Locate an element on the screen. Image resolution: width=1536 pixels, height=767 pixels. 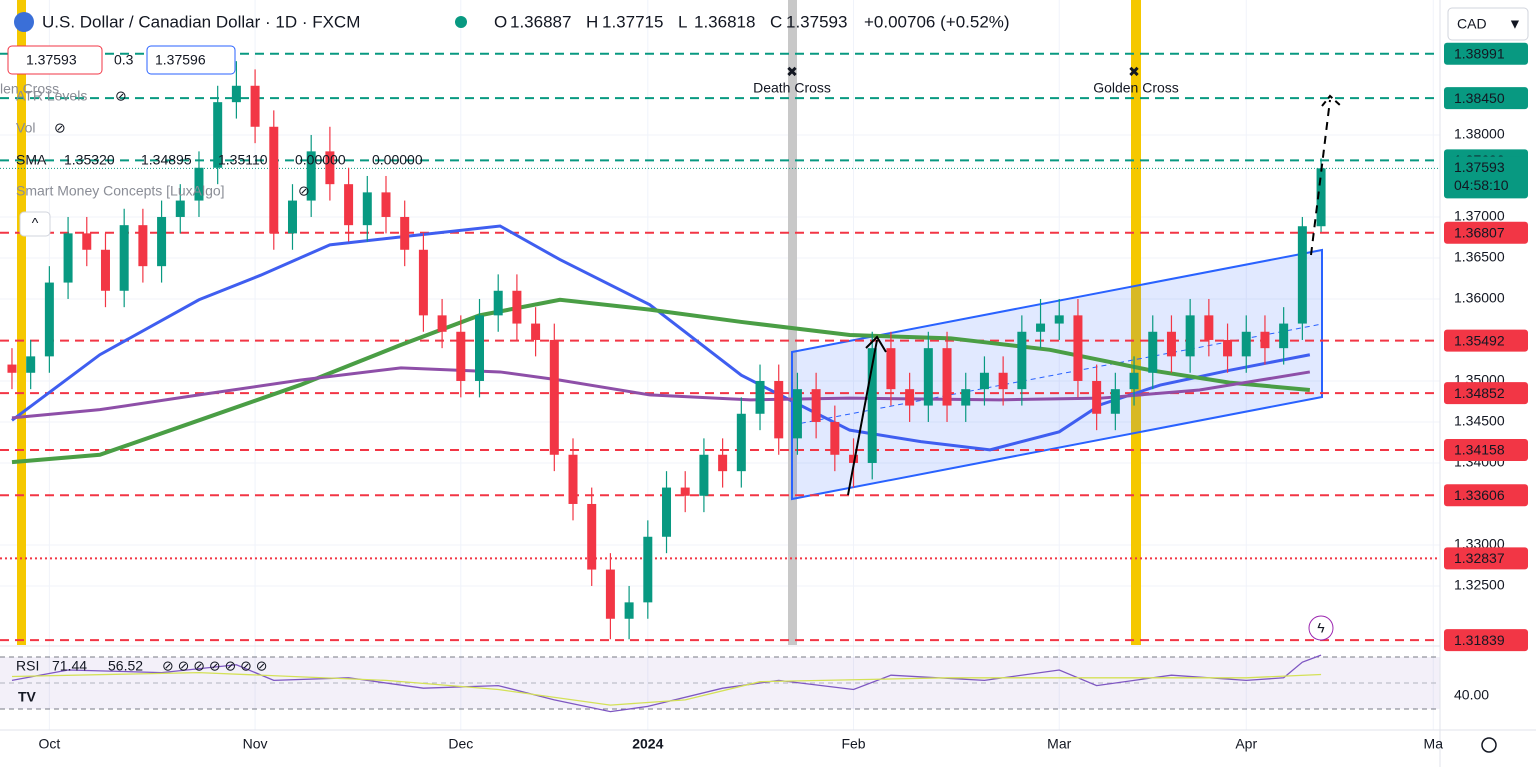
x-tick-label: Ma is located at coordinates (1434, 744).